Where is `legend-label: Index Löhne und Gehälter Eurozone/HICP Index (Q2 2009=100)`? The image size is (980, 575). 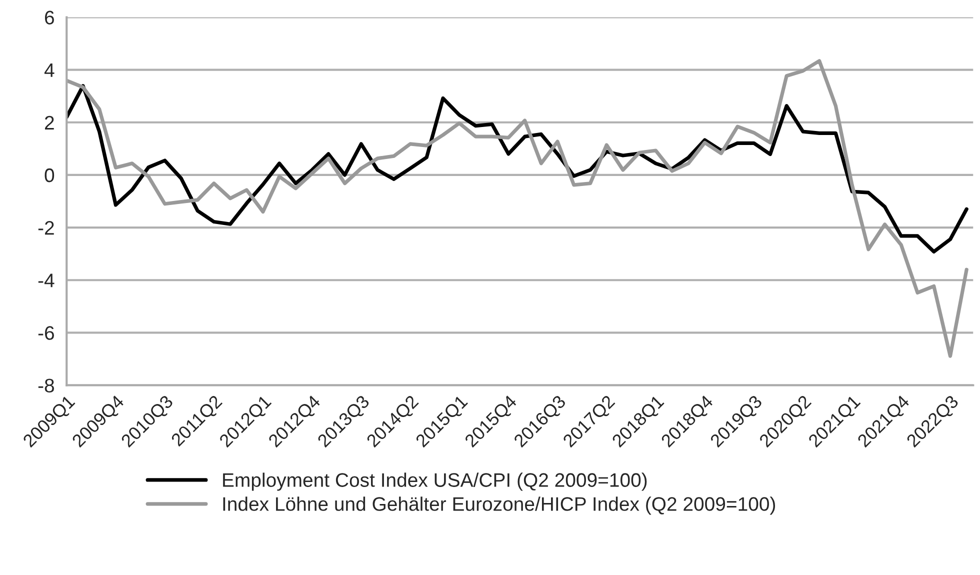
legend-label: Index Löhne und Gehälter Eurozone/HICP Index (Q2 2009=100) is located at coordinates (499, 505).